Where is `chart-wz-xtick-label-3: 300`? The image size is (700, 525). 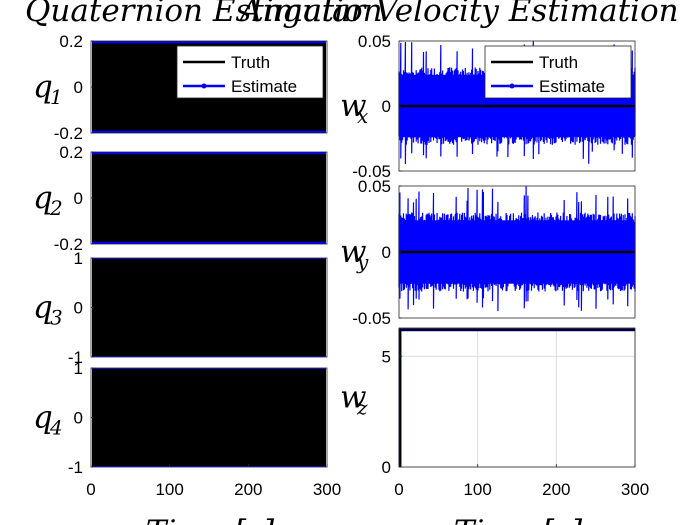 chart-wz-xtick-label-3: 300 is located at coordinates (635, 489).